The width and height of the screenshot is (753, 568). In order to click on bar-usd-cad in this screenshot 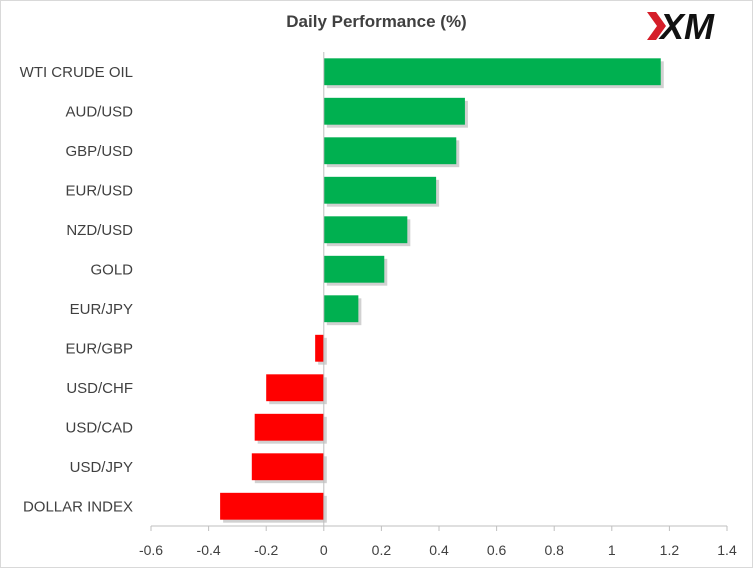, I will do `click(289, 427)`.